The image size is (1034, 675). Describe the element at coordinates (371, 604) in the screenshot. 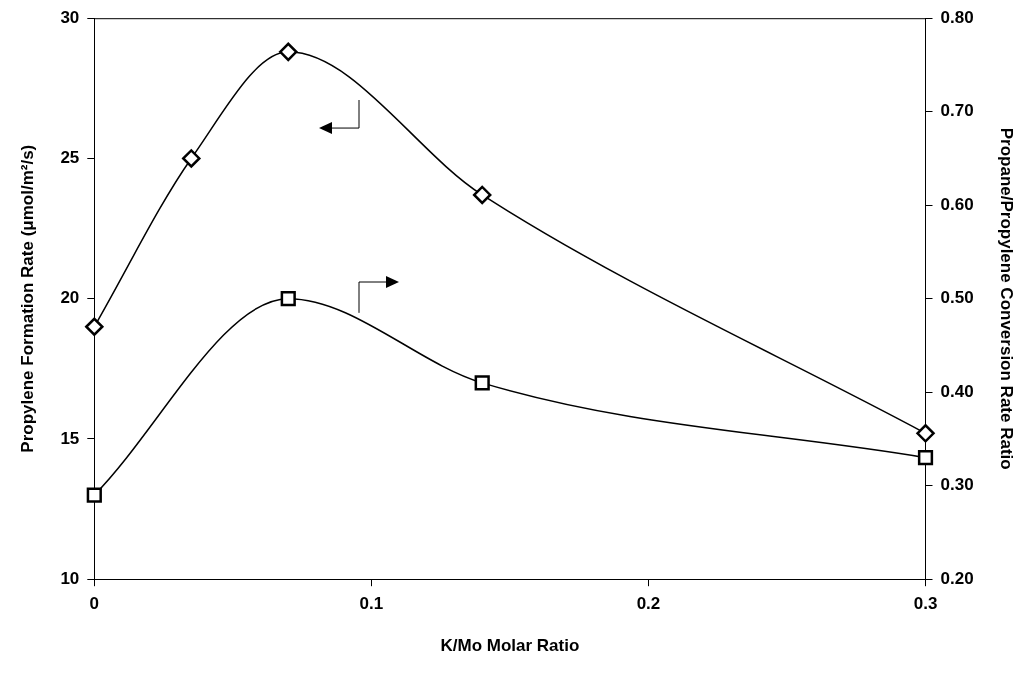

I see `x-tick-label: 0.1` at that location.